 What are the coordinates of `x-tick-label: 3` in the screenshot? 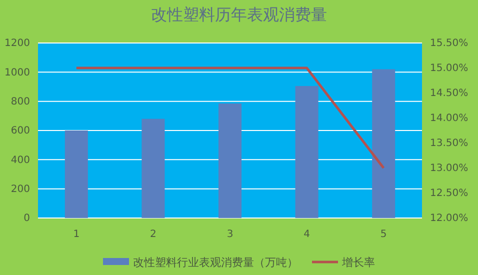 It's located at (230, 234).